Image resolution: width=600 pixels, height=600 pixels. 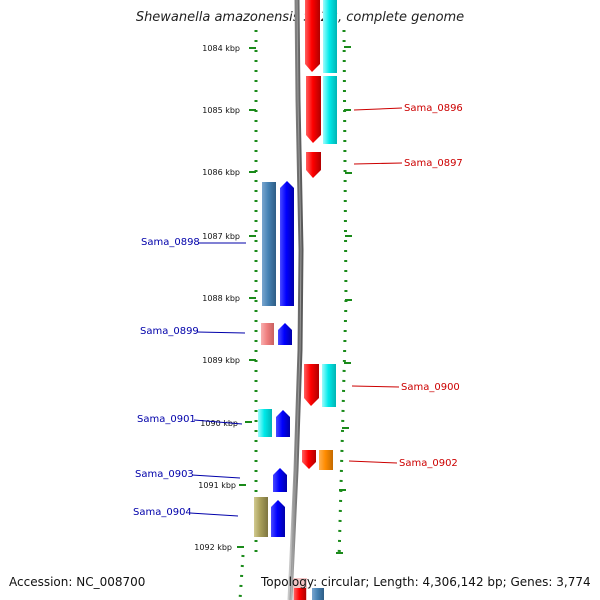 I want to click on bottom-partial-features, so click(x=308, y=589).